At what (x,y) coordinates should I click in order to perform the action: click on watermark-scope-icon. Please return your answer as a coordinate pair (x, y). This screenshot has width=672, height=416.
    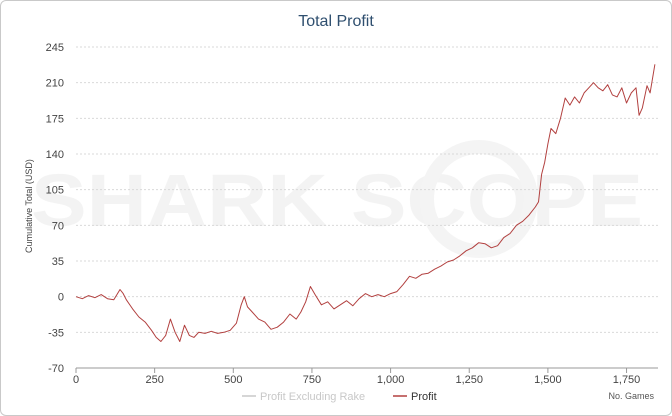
    Looking at the image, I should click on (479, 199).